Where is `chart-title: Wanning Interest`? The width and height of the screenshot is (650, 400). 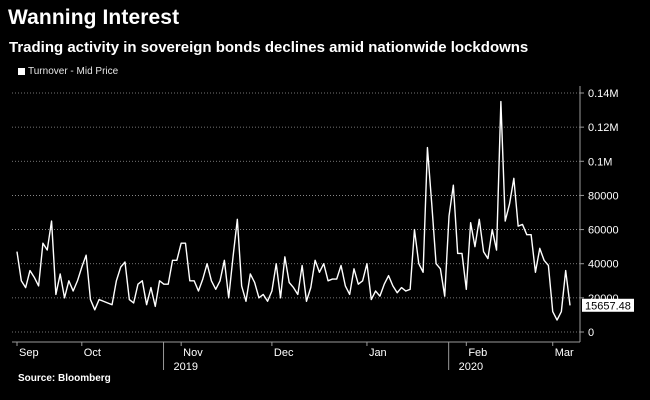 chart-title: Wanning Interest is located at coordinates (94, 17).